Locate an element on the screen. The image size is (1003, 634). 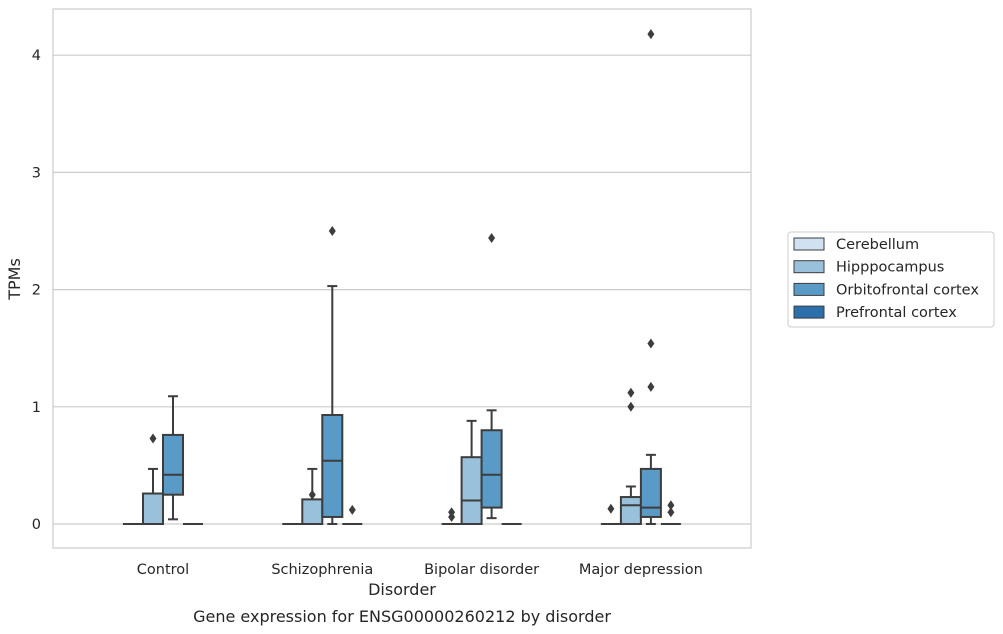
legend-label: Orbitofrontal cortex is located at coordinates (907, 290).